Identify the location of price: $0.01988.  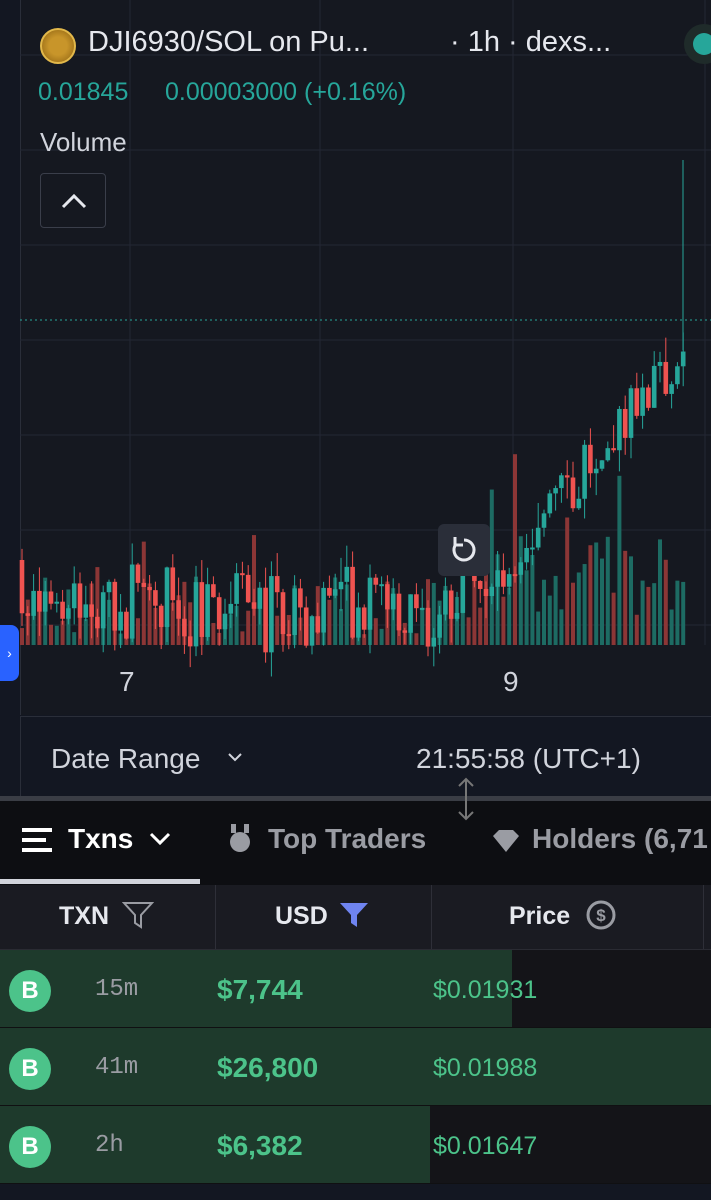
(485, 1068).